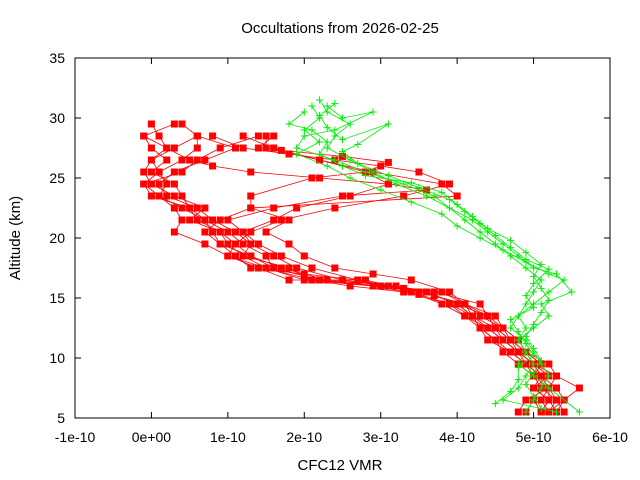 This screenshot has width=640, height=480. I want to click on y-tick-label: 5, so click(61, 418).